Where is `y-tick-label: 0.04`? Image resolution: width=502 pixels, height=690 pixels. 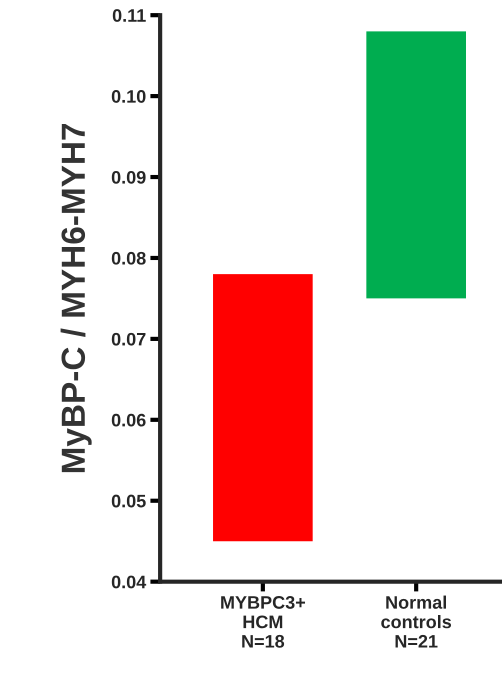 y-tick-label: 0.04 is located at coordinates (129, 582).